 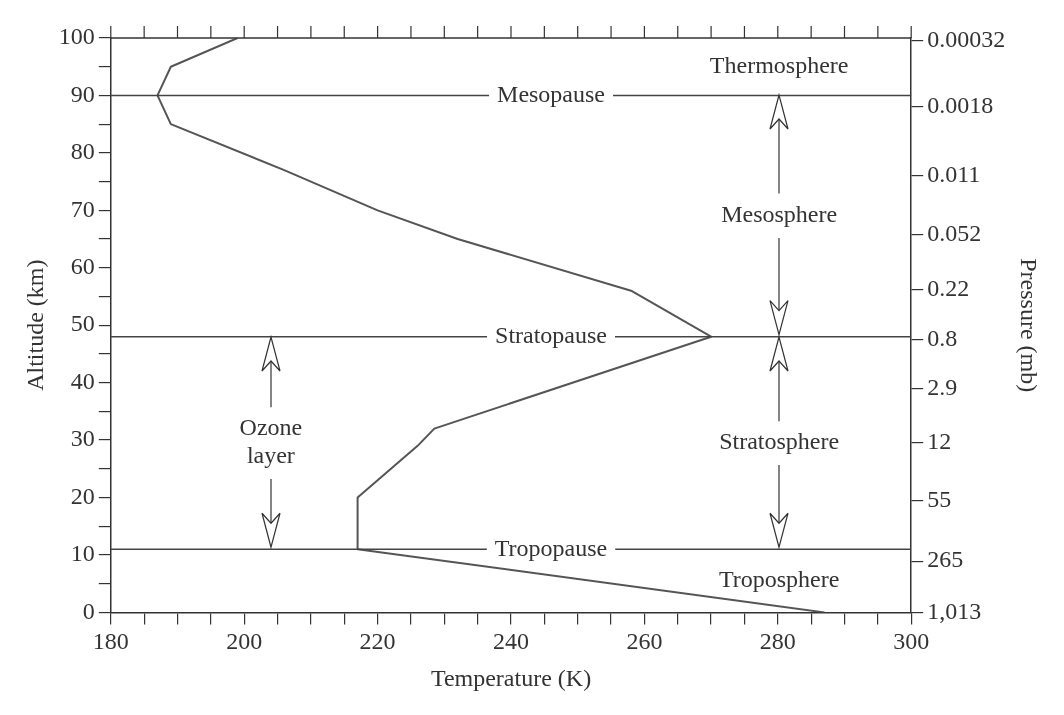 What do you see at coordinates (954, 173) in the screenshot?
I see `y2-tick-label: 0.011` at bounding box center [954, 173].